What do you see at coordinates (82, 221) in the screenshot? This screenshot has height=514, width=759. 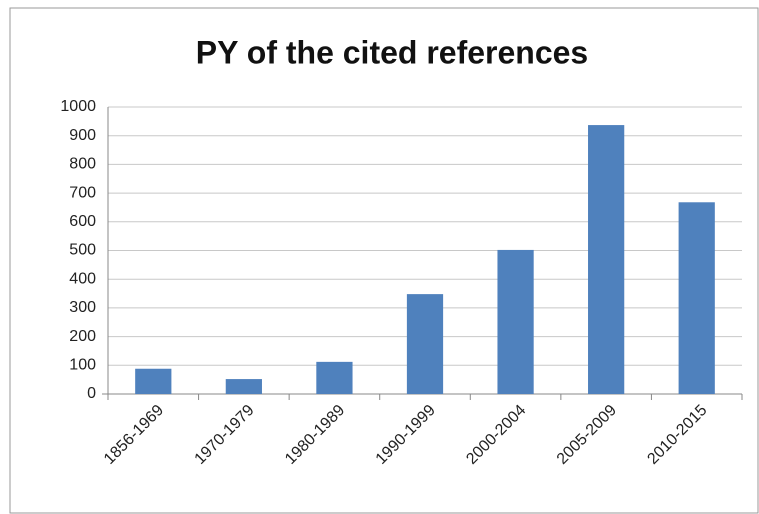 I see `y-tick-label: 600` at bounding box center [82, 221].